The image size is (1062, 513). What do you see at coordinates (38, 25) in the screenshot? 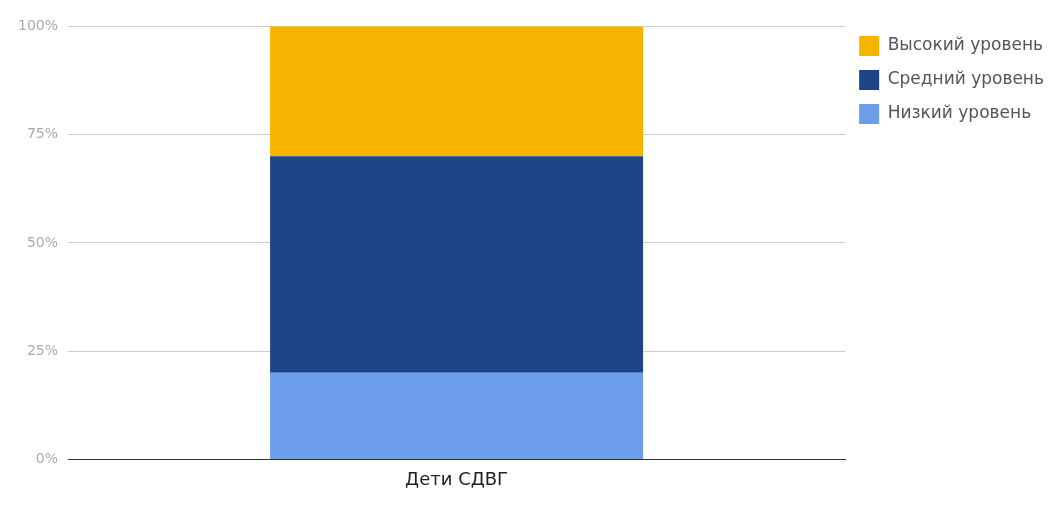
I see `y-tick-label: 100%` at bounding box center [38, 25].